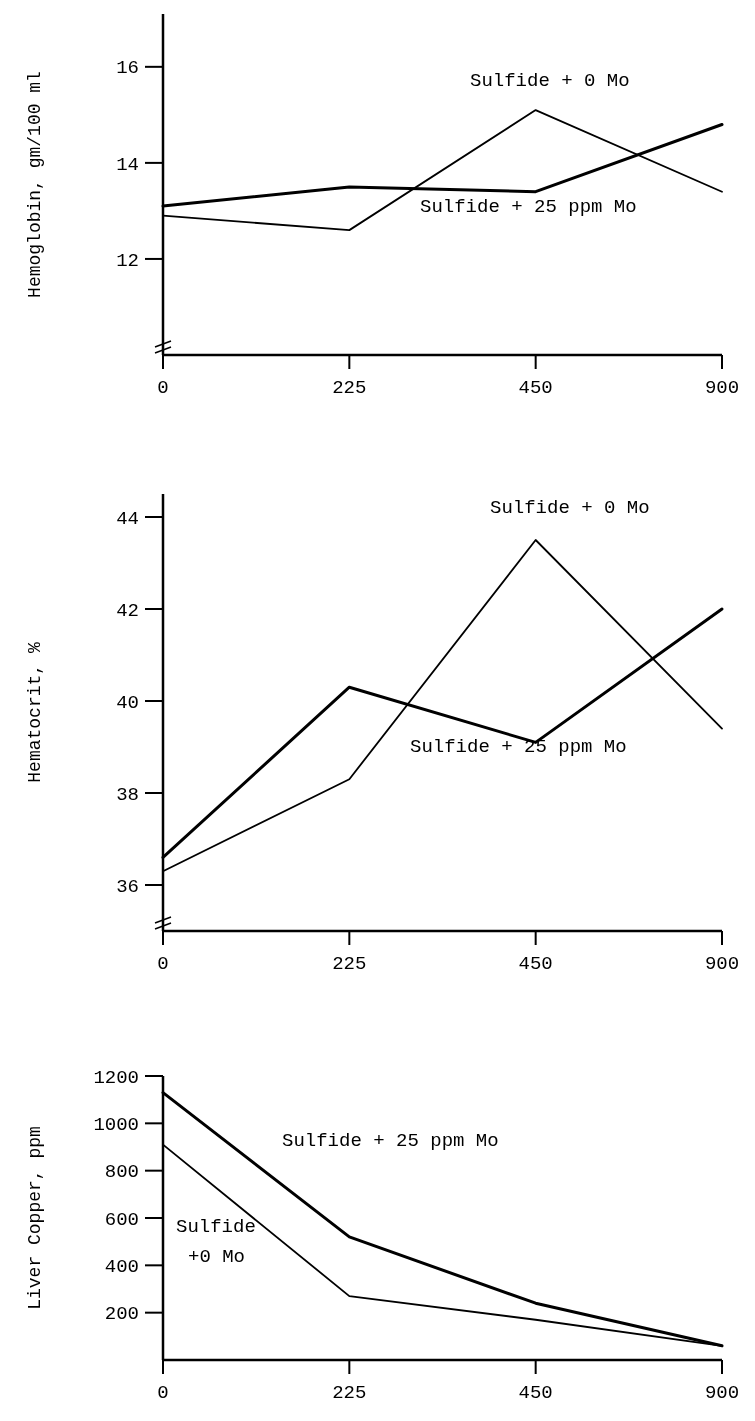 This screenshot has width=755, height=1421. Describe the element at coordinates (116, 1124) in the screenshot. I see `y-tick-label: 1000` at that location.